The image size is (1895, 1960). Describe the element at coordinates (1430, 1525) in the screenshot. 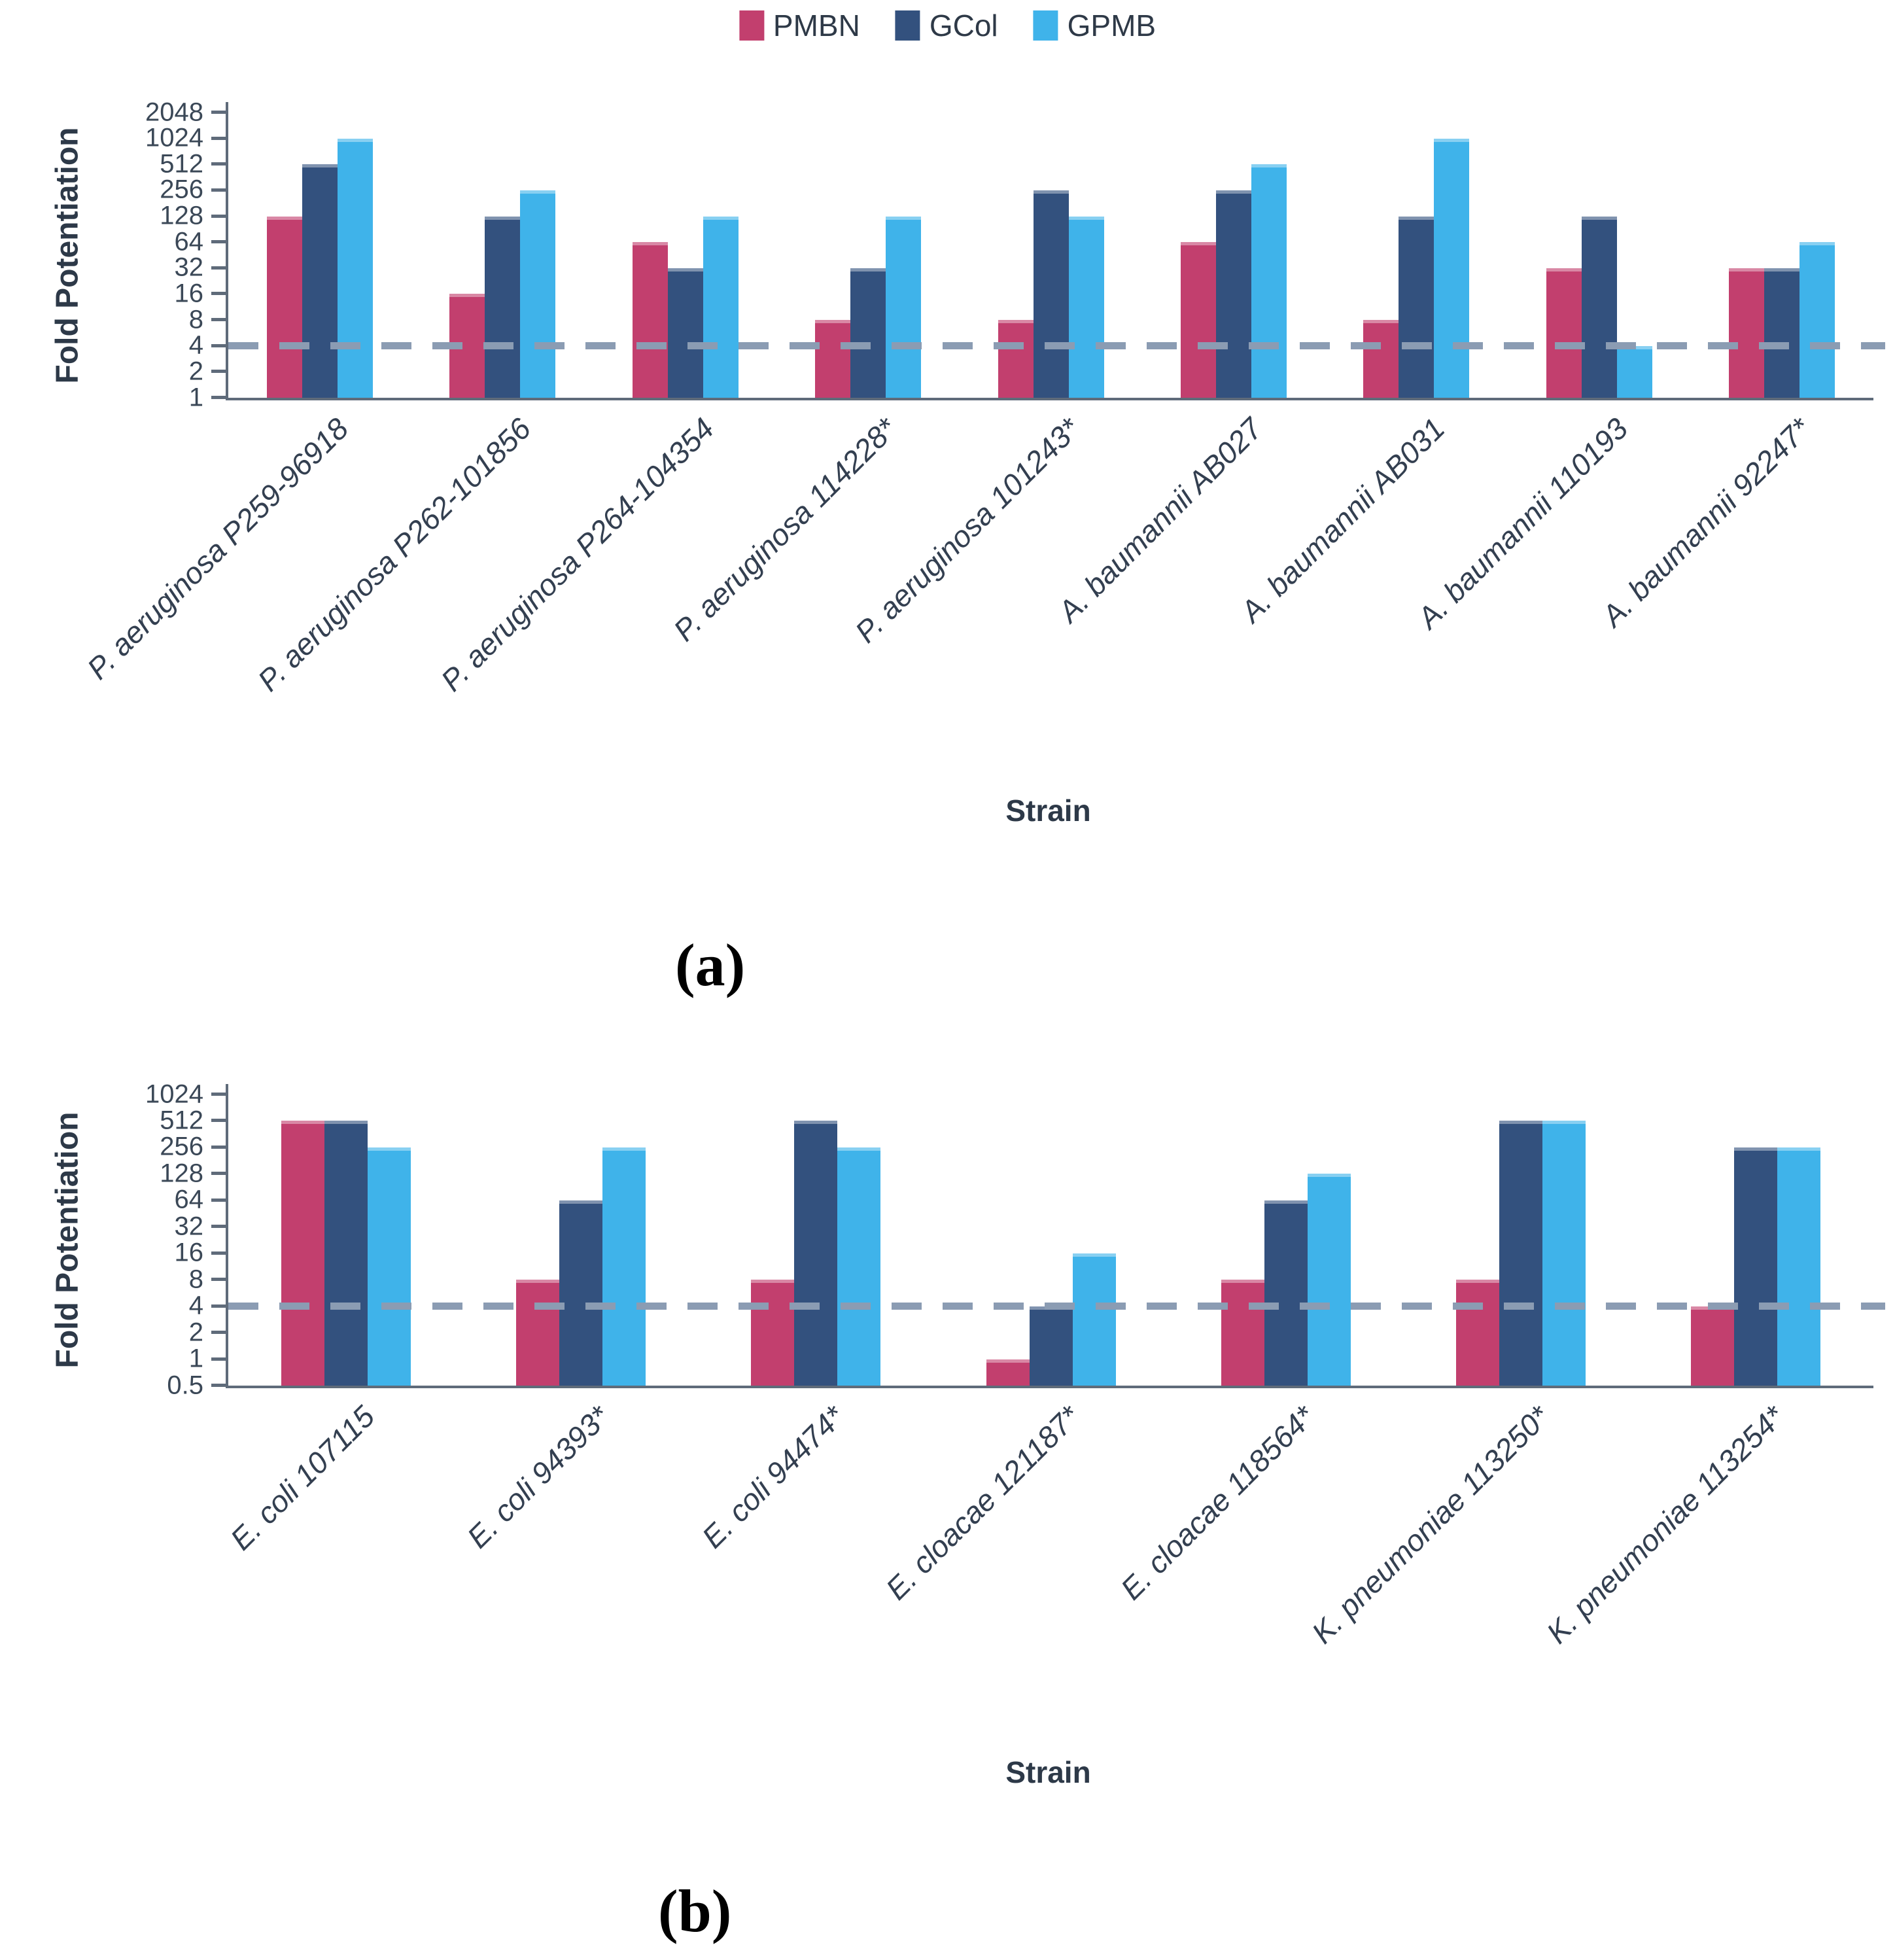

I see `x-category-label: K. pneumoniae 113250*` at that location.